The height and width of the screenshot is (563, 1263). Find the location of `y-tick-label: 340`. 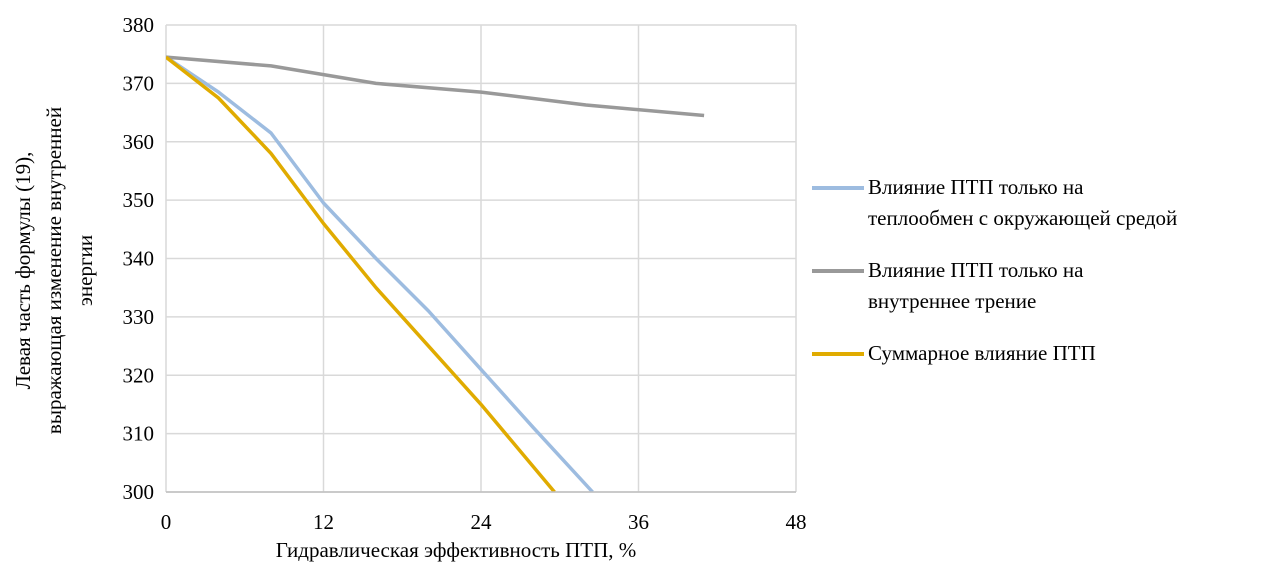

y-tick-label: 340 is located at coordinates (139, 259).